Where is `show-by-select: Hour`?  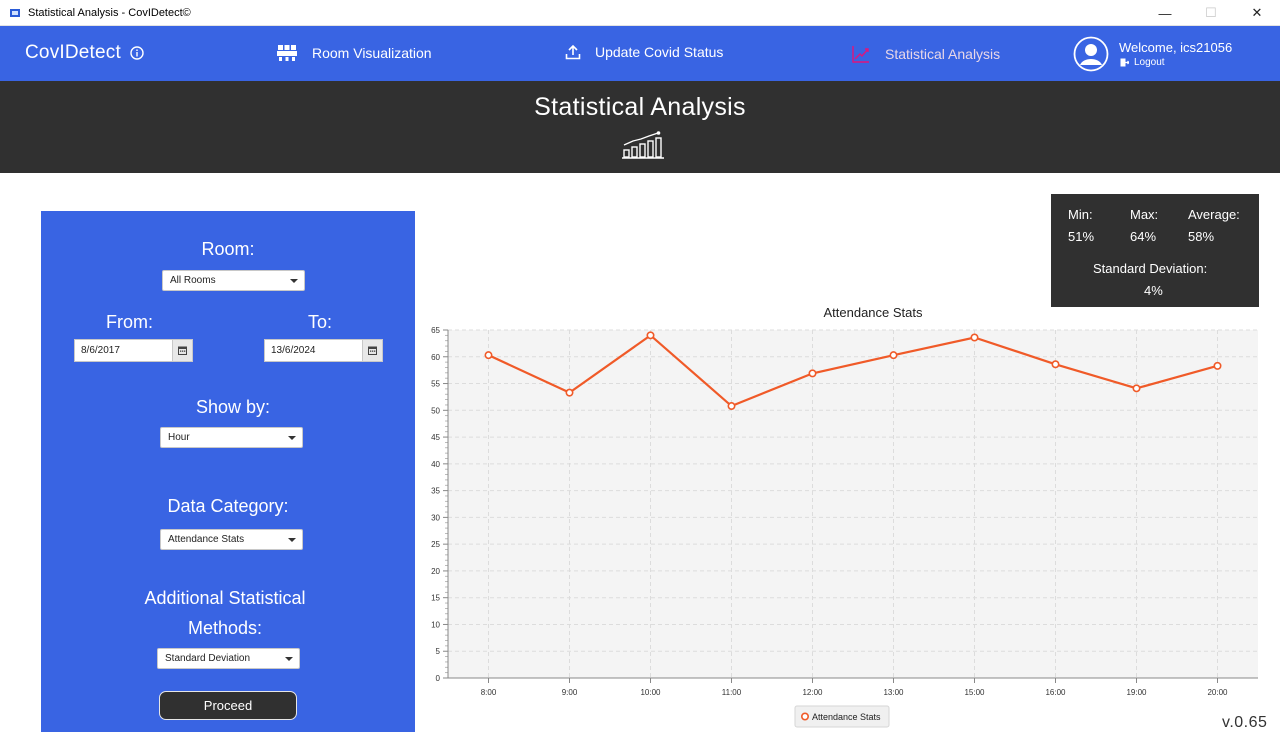
show-by-select: Hour is located at coordinates (231, 437).